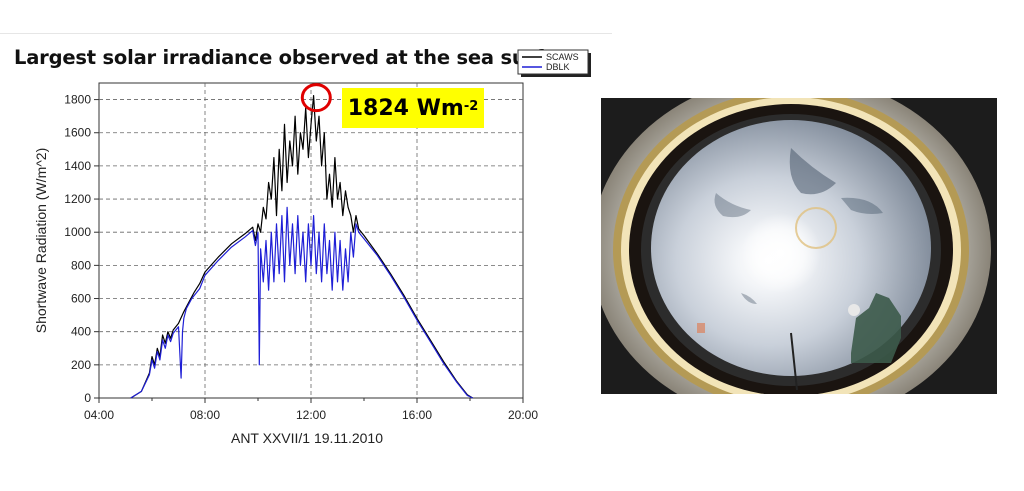 The height and width of the screenshot is (491, 1024). What do you see at coordinates (306, 33) in the screenshot?
I see `header-divider` at bounding box center [306, 33].